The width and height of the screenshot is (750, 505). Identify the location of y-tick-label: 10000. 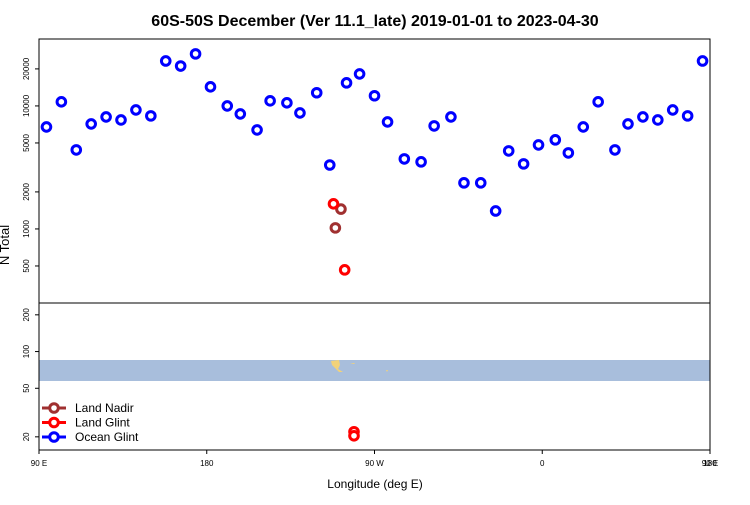
(26, 105).